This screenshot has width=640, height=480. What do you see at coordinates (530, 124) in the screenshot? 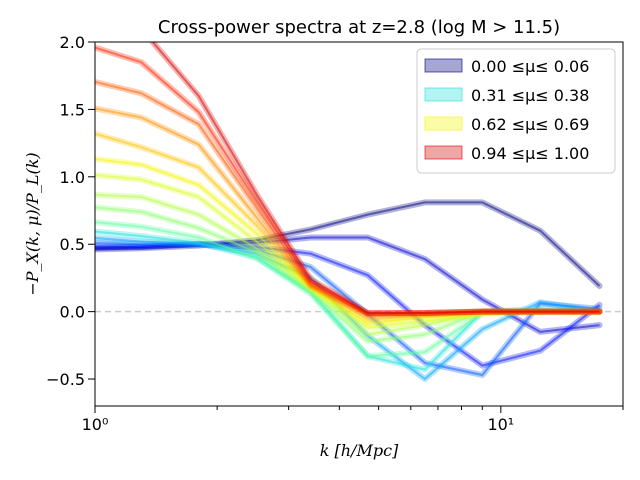
I see `legend-label: 0.62 ≤μ≤ 0.69` at bounding box center [530, 124].